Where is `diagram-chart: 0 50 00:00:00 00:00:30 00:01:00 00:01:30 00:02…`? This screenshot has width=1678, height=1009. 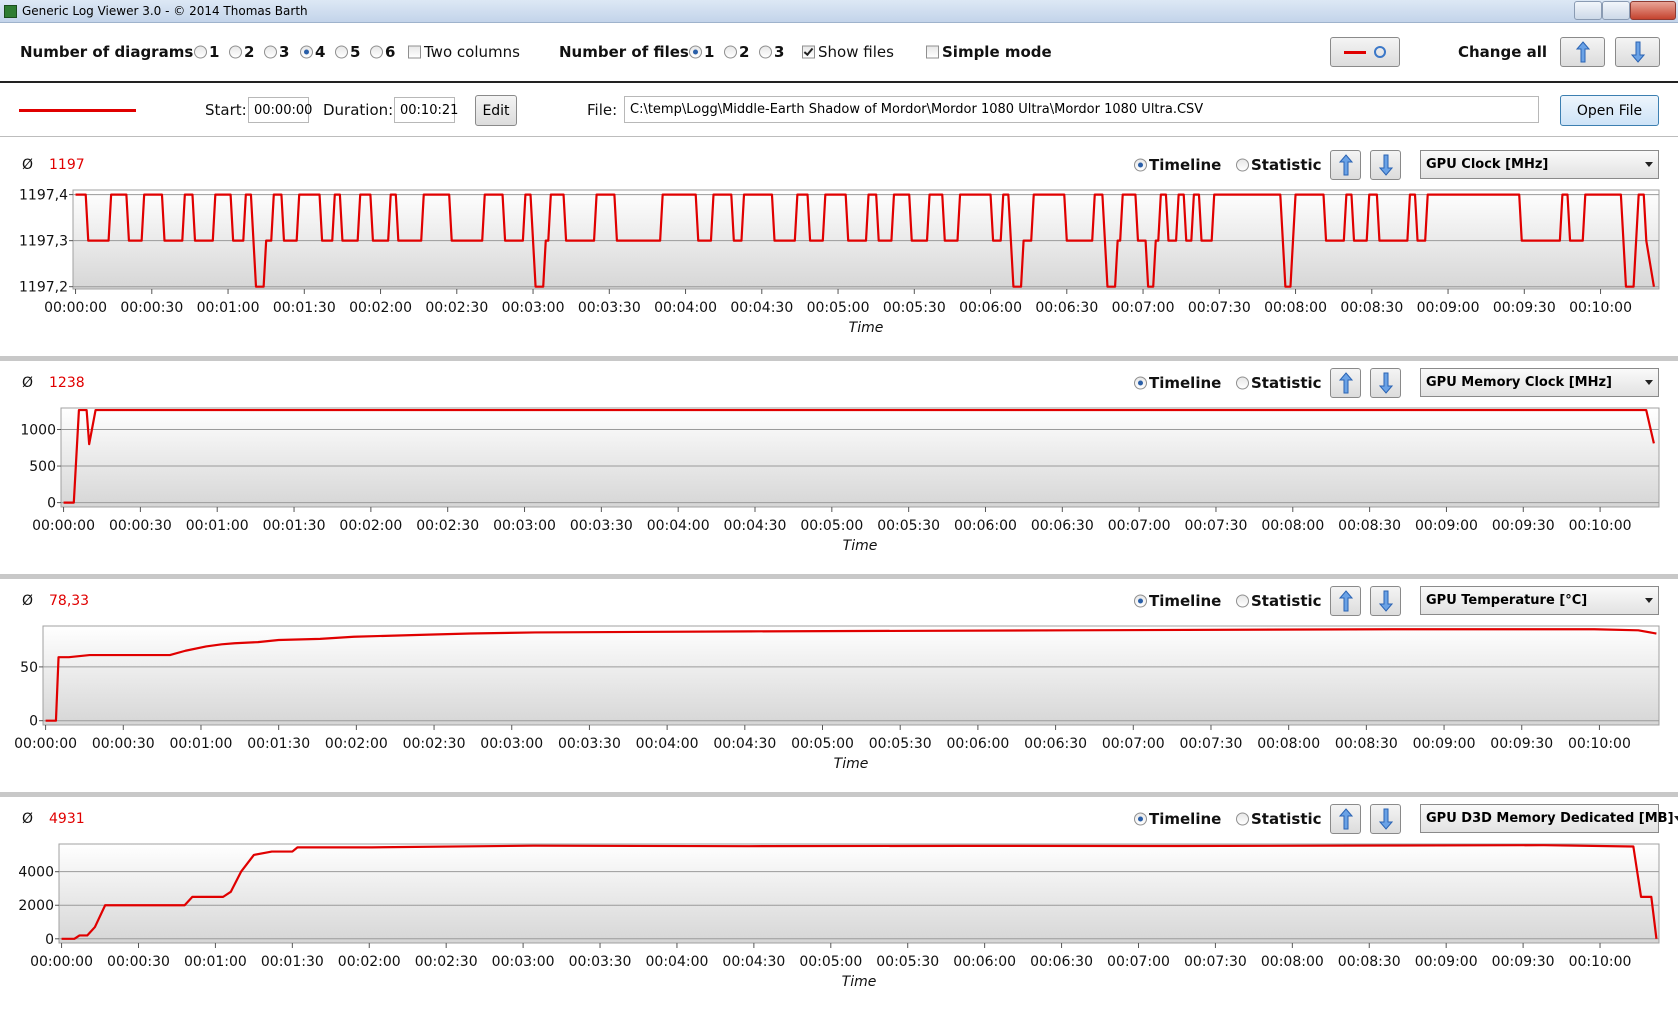
diagram-chart: 0 50 00:00:00 00:00:30 00:01:00 00:01:30 00:02… is located at coordinates (837, 698).